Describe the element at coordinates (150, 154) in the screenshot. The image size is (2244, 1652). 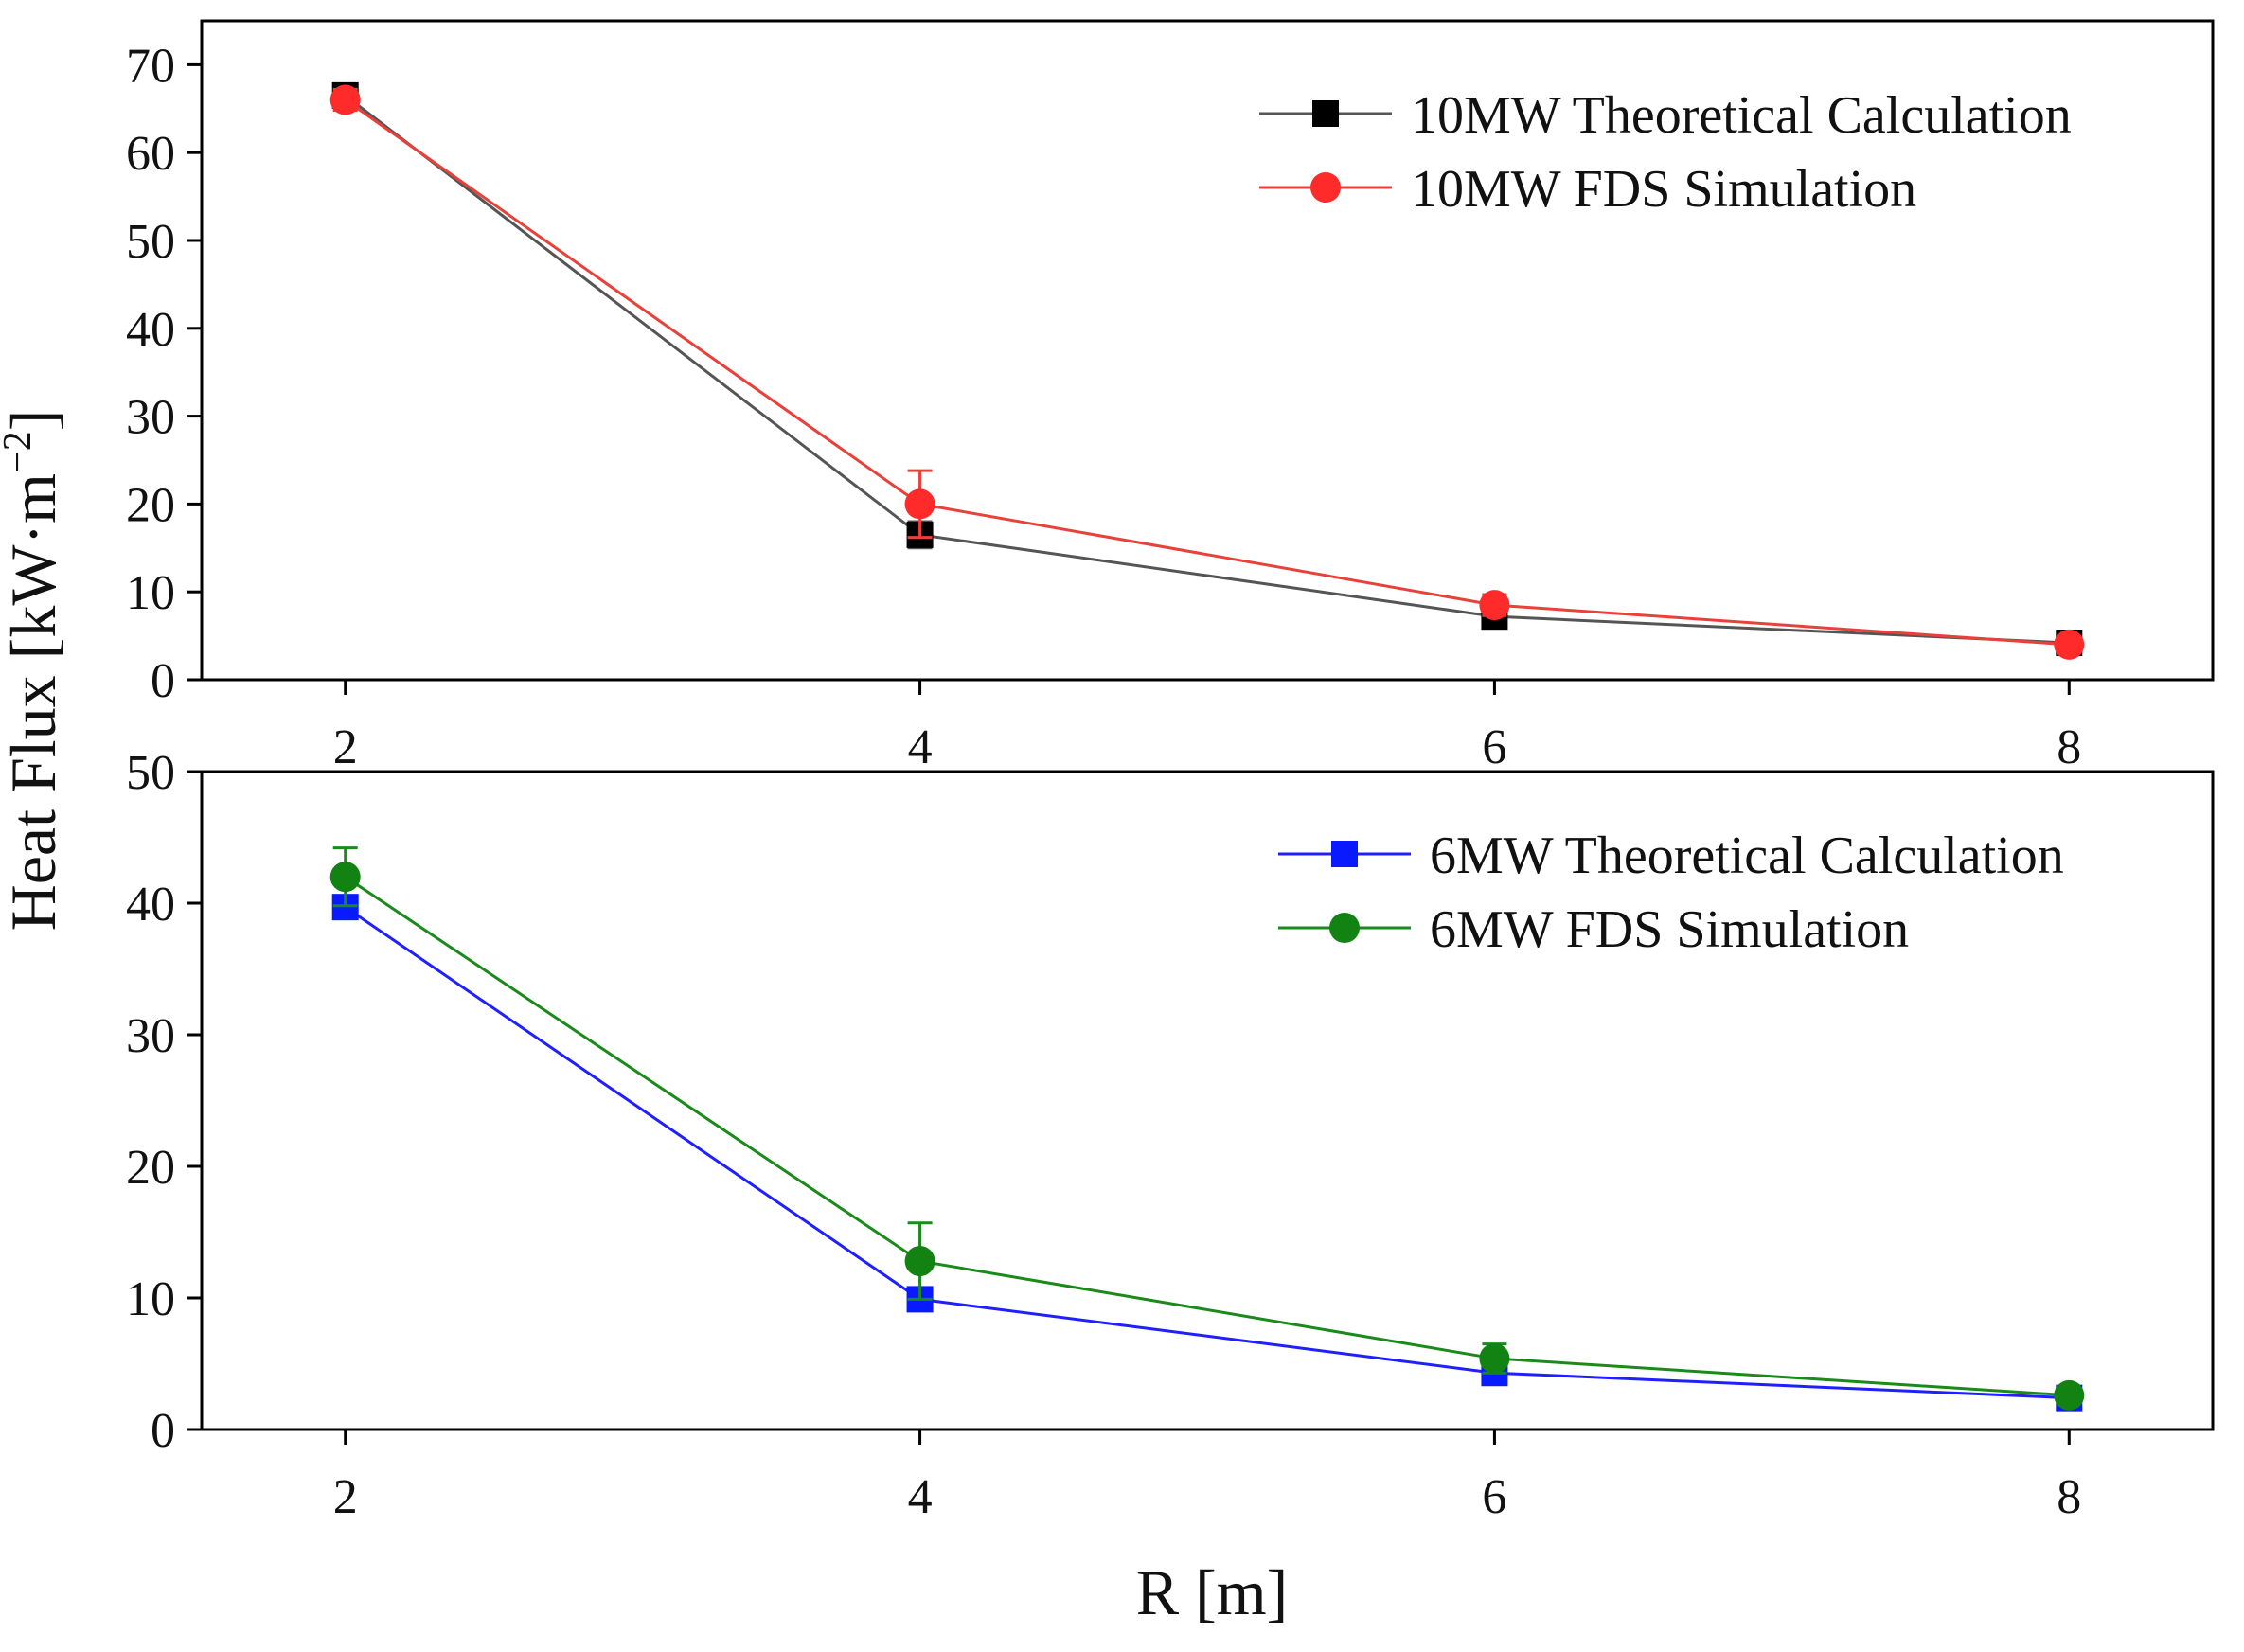
I see `y-tick-label: 60` at that location.